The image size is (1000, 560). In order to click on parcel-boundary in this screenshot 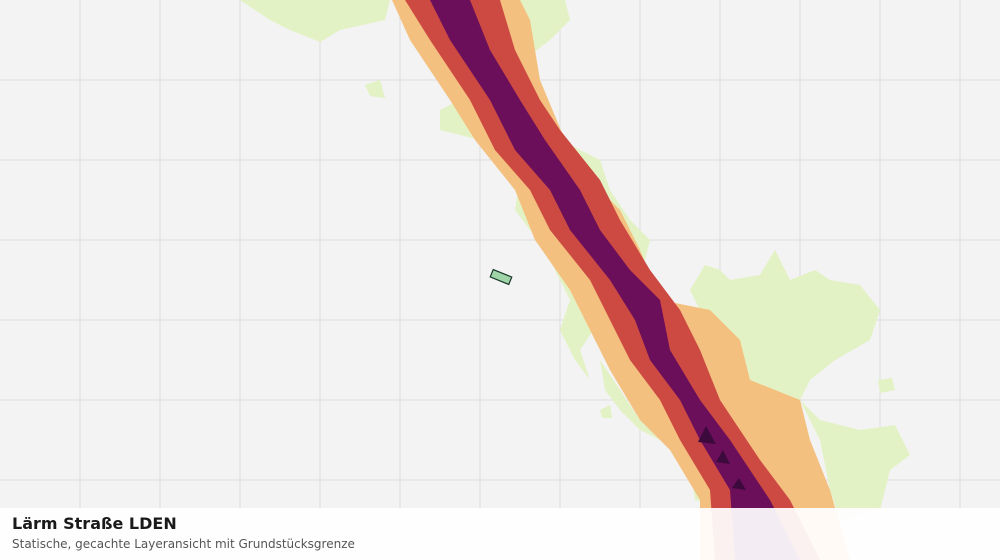, I will do `click(501, 277)`.